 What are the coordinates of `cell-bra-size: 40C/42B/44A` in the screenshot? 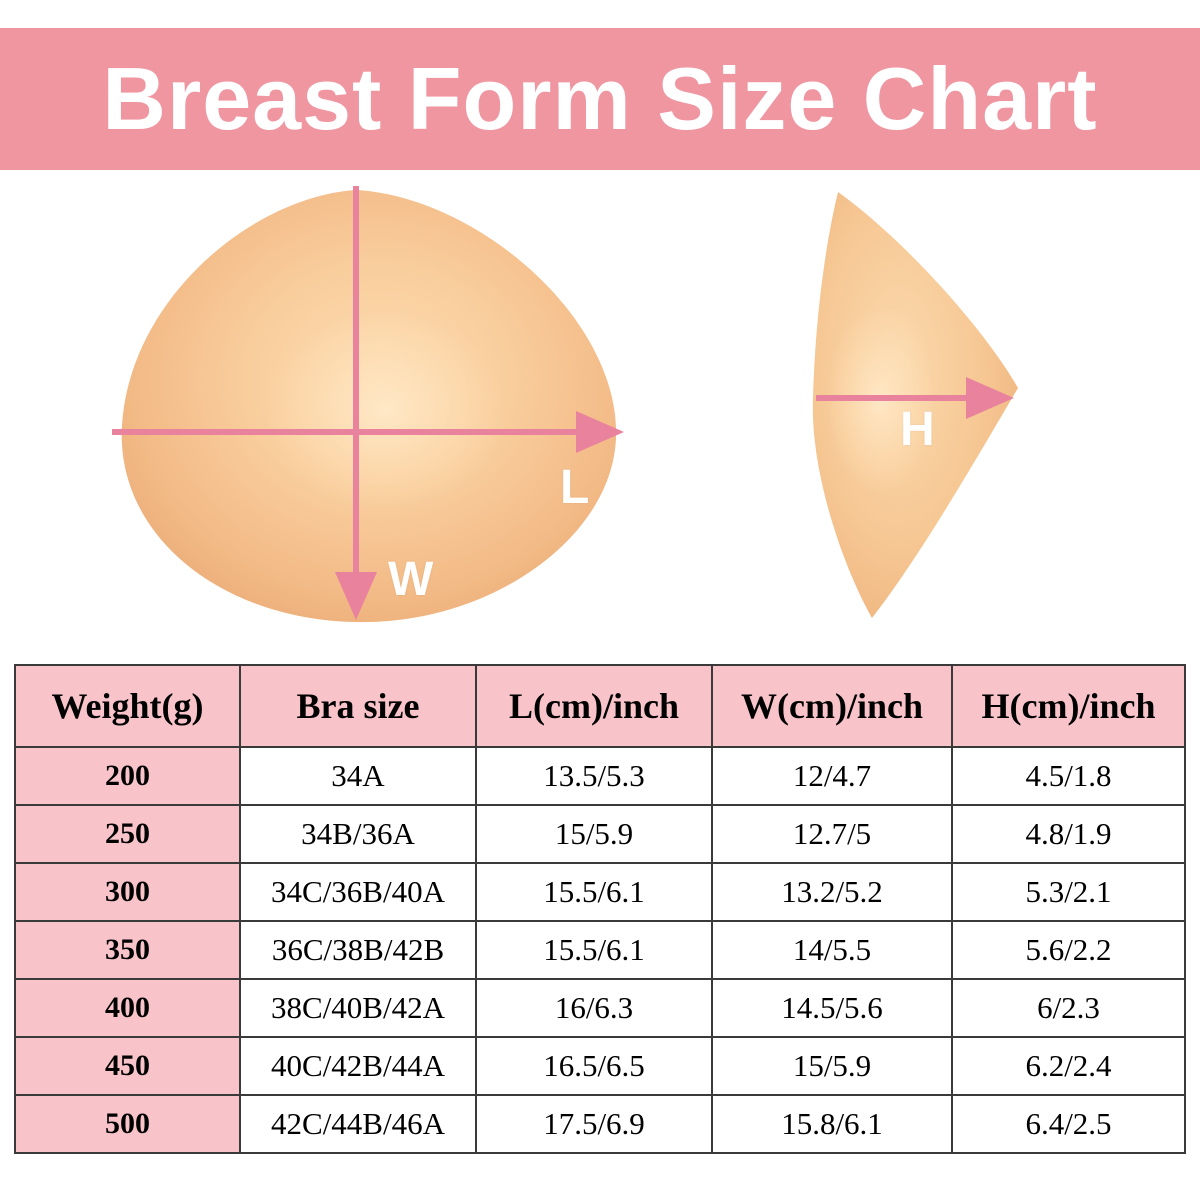 It's located at (358, 1066).